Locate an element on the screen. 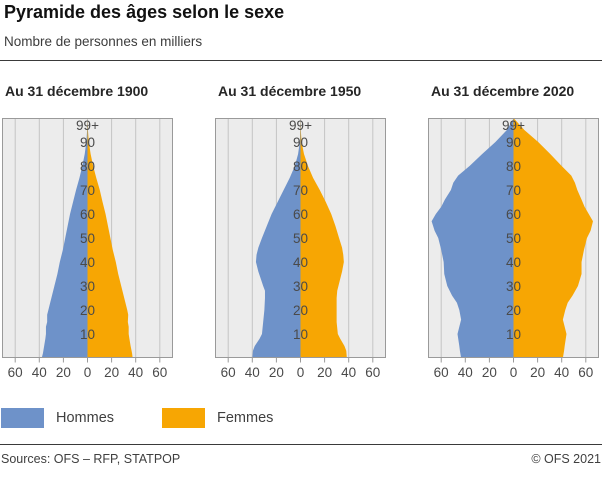  legend-item-femmes: Femmes is located at coordinates (217, 418).